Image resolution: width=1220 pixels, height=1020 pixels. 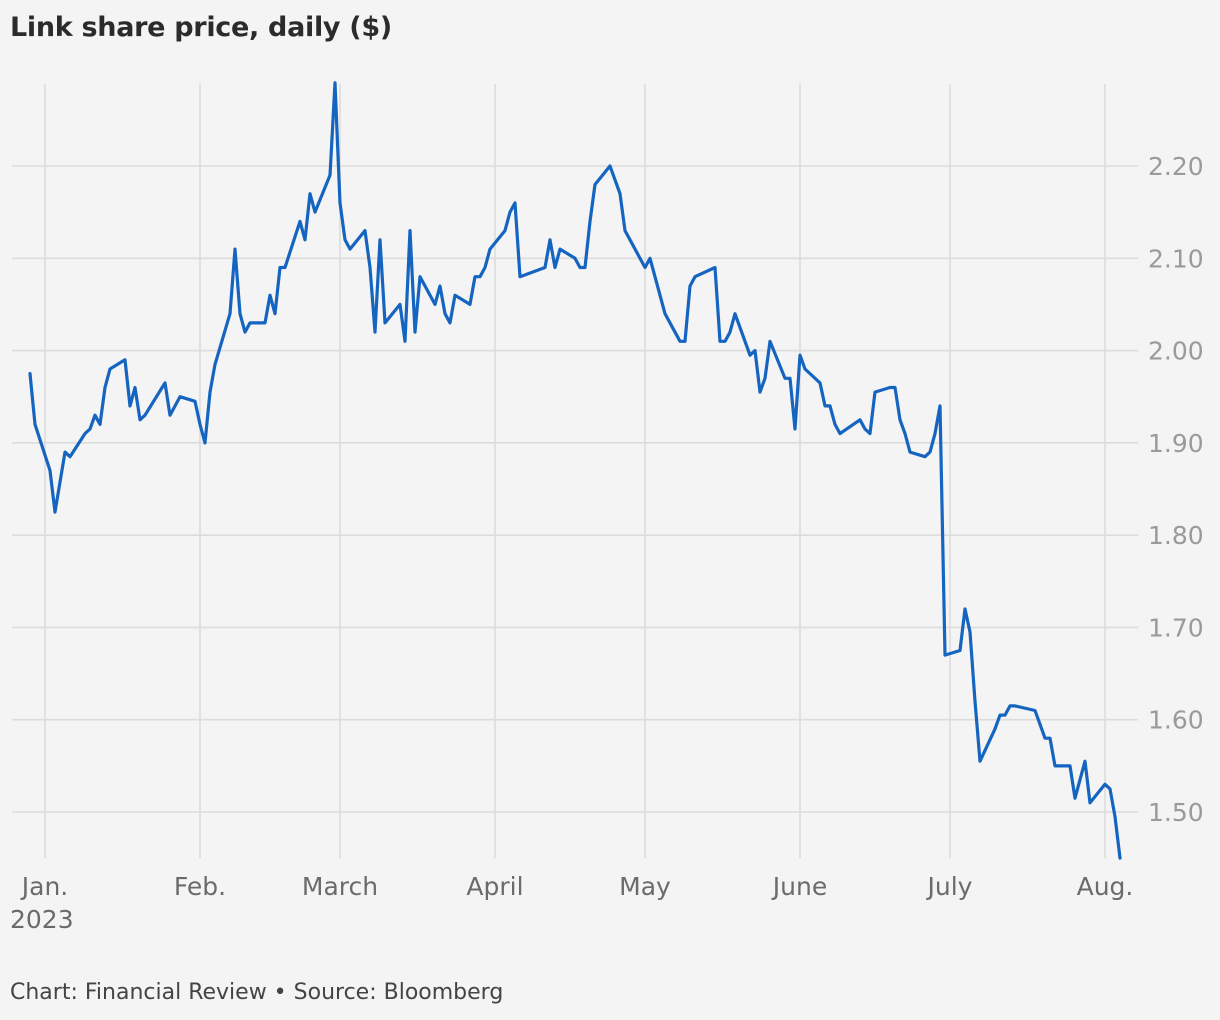 What do you see at coordinates (571, 903) in the screenshot?
I see `x-axis-tick-labels: Jan. 2023 Feb. March April May June July Aug.` at bounding box center [571, 903].